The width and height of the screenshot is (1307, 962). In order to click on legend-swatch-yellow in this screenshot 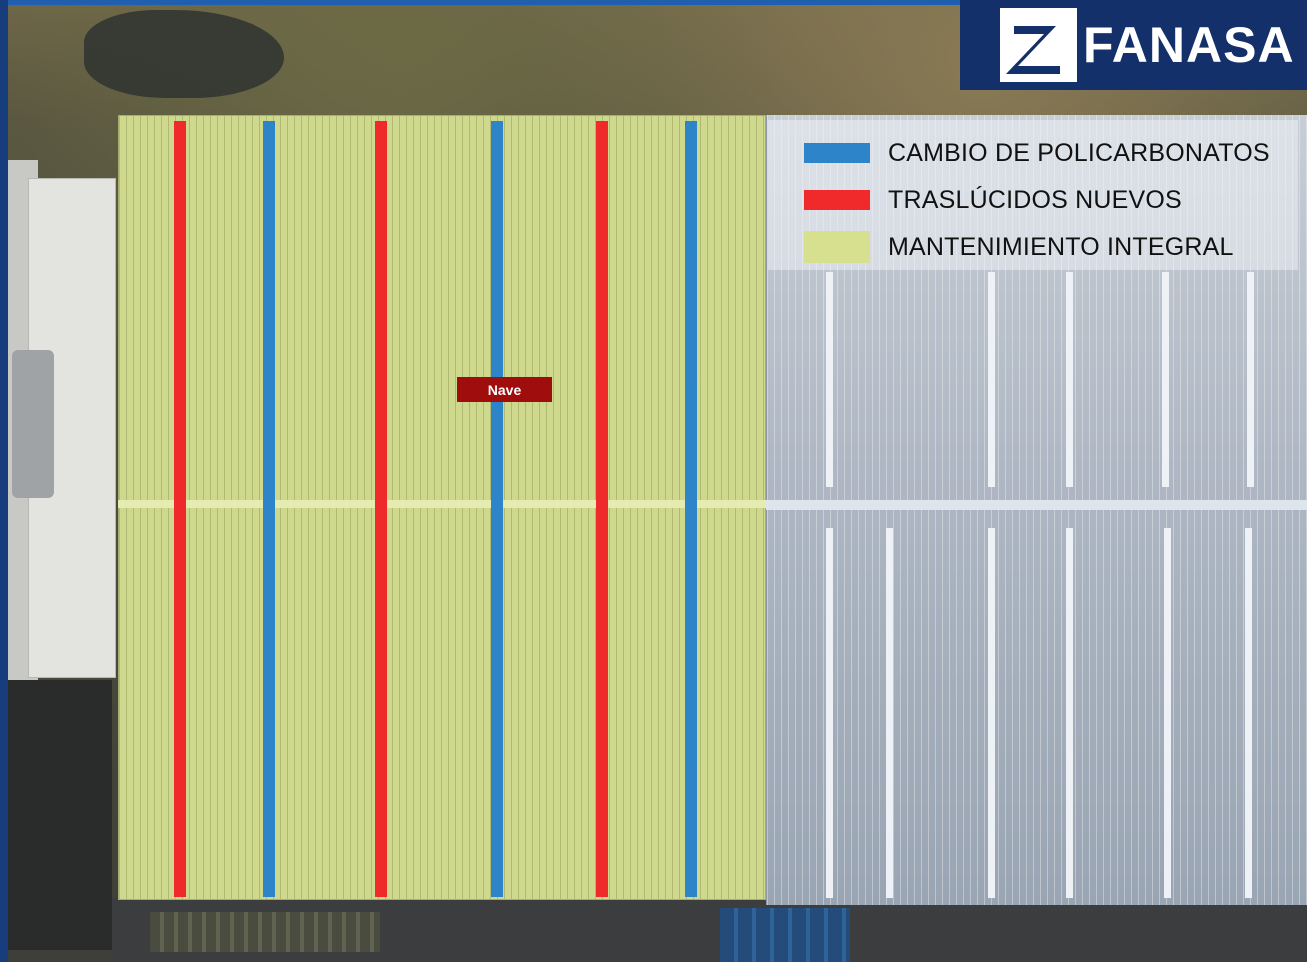, I will do `click(837, 247)`.